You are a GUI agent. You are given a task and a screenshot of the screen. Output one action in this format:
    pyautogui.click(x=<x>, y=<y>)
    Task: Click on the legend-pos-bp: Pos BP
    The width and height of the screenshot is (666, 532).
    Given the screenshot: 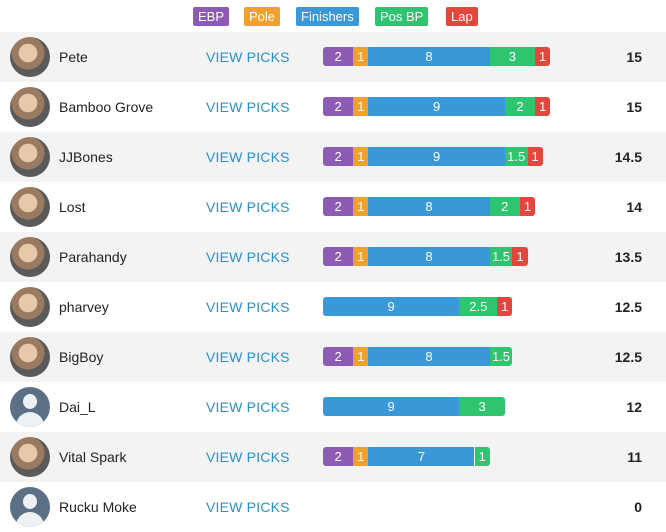 What is the action you would take?
    pyautogui.click(x=402, y=16)
    